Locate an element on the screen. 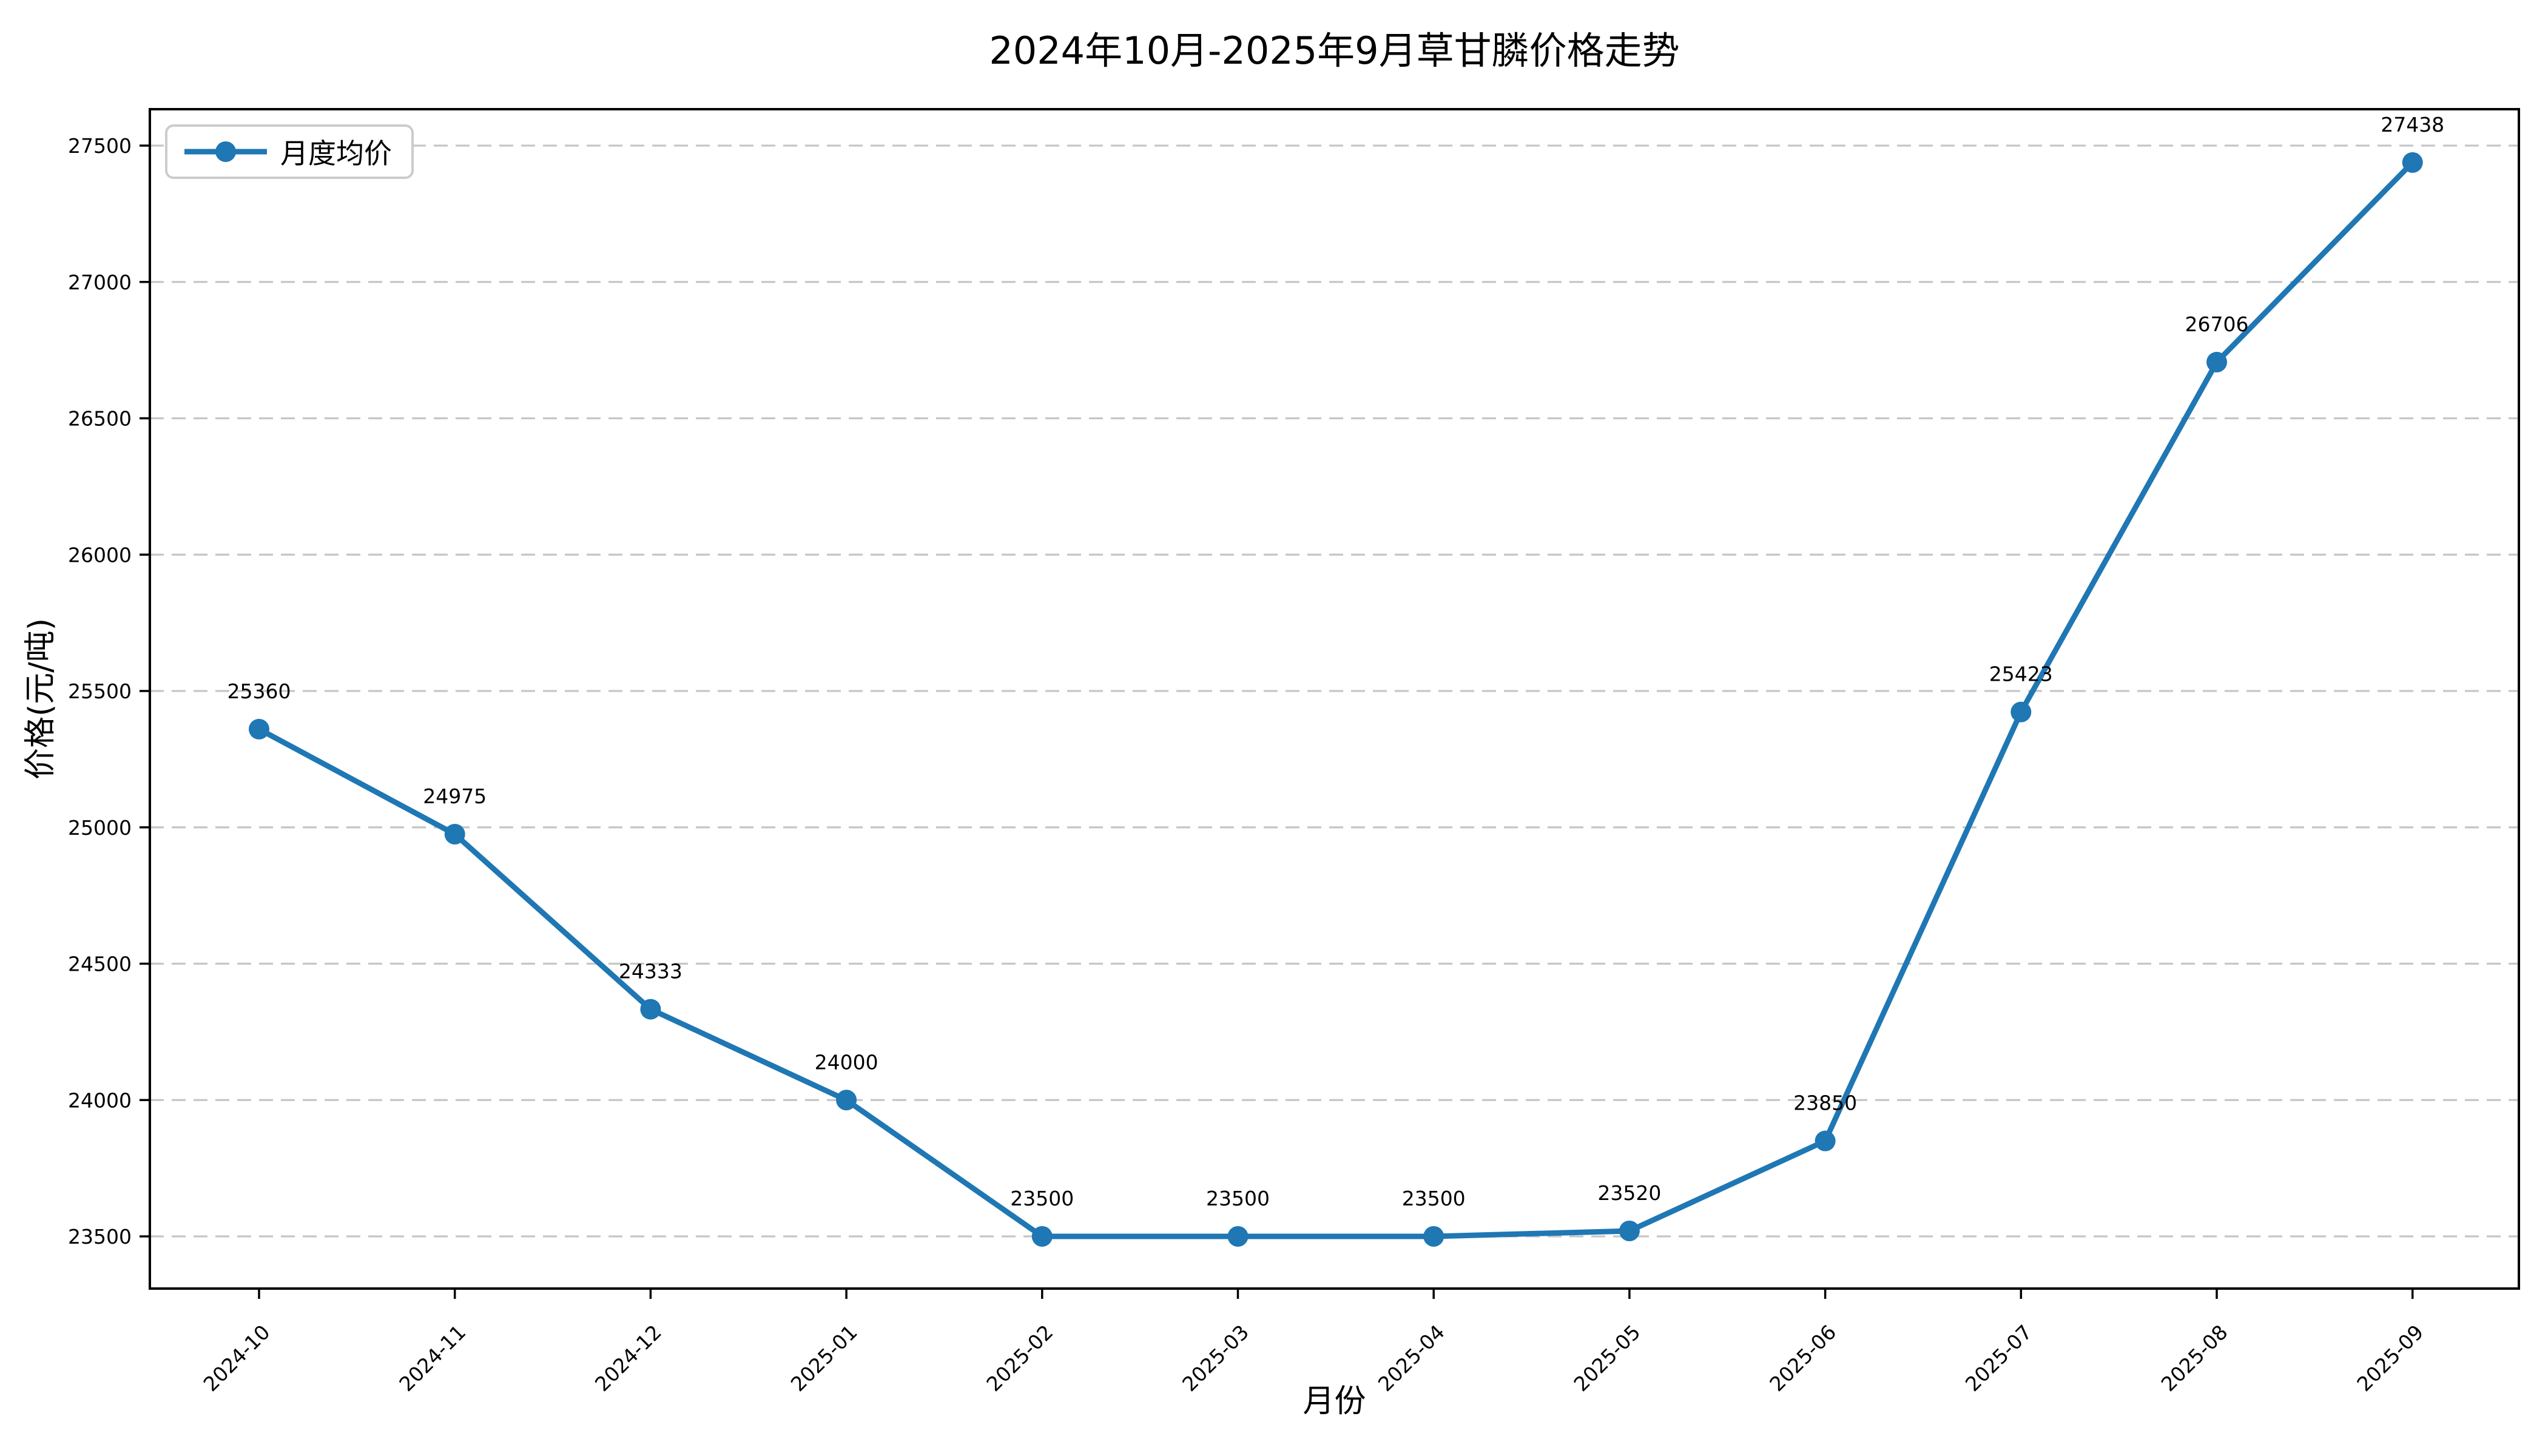 This screenshot has height=1456, width=2548. y-tick-label: 23500 is located at coordinates (100, 1237).